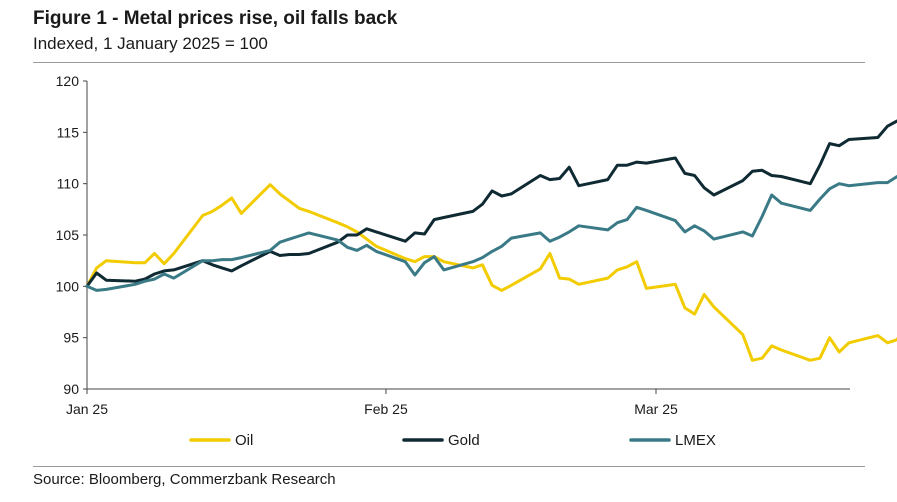  What do you see at coordinates (244, 440) in the screenshot?
I see `legend-label-oil: Oil` at bounding box center [244, 440].